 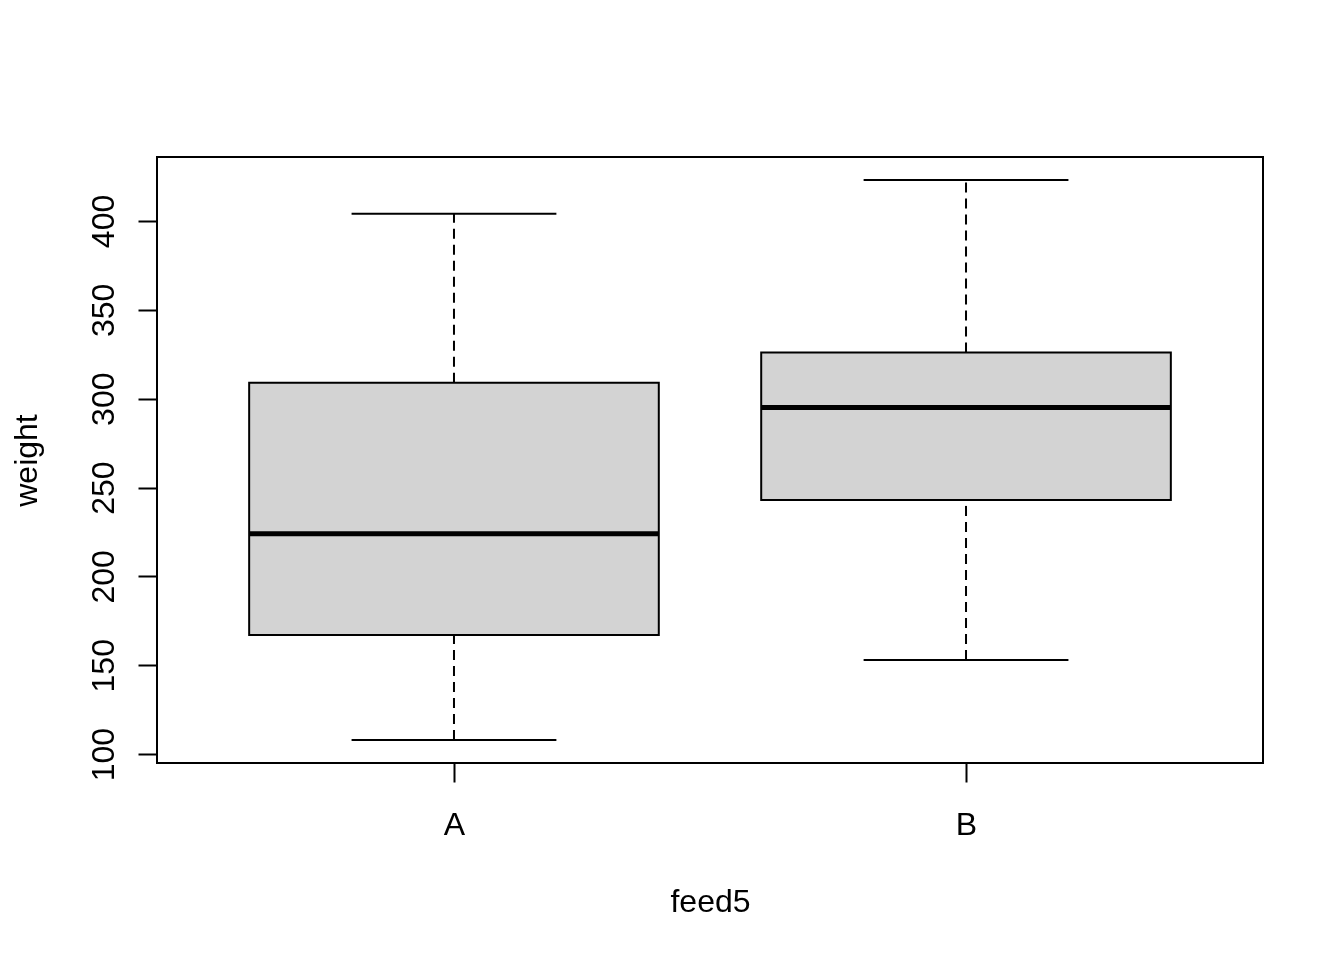 I want to click on y-tick-label: 250, so click(x=102, y=488).